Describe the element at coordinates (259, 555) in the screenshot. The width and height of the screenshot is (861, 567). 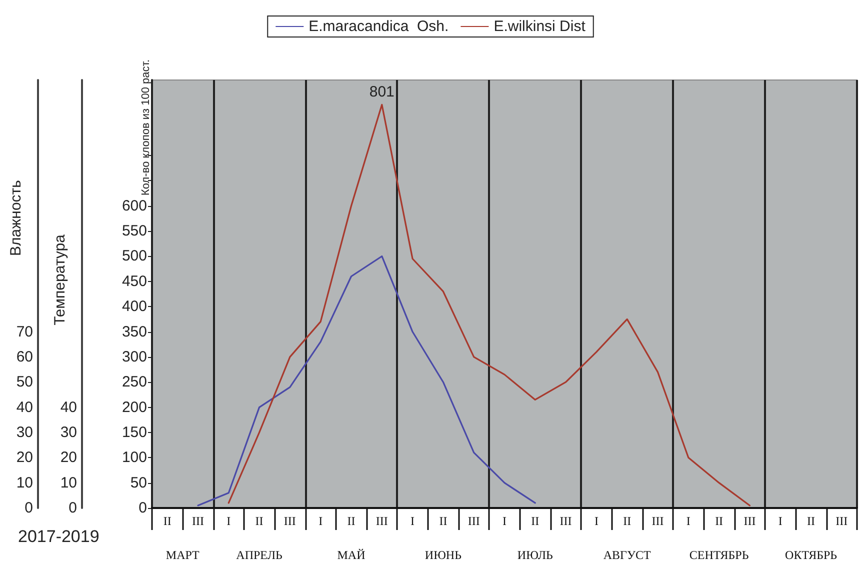
I see `text: АПРЕЛЬ` at that location.